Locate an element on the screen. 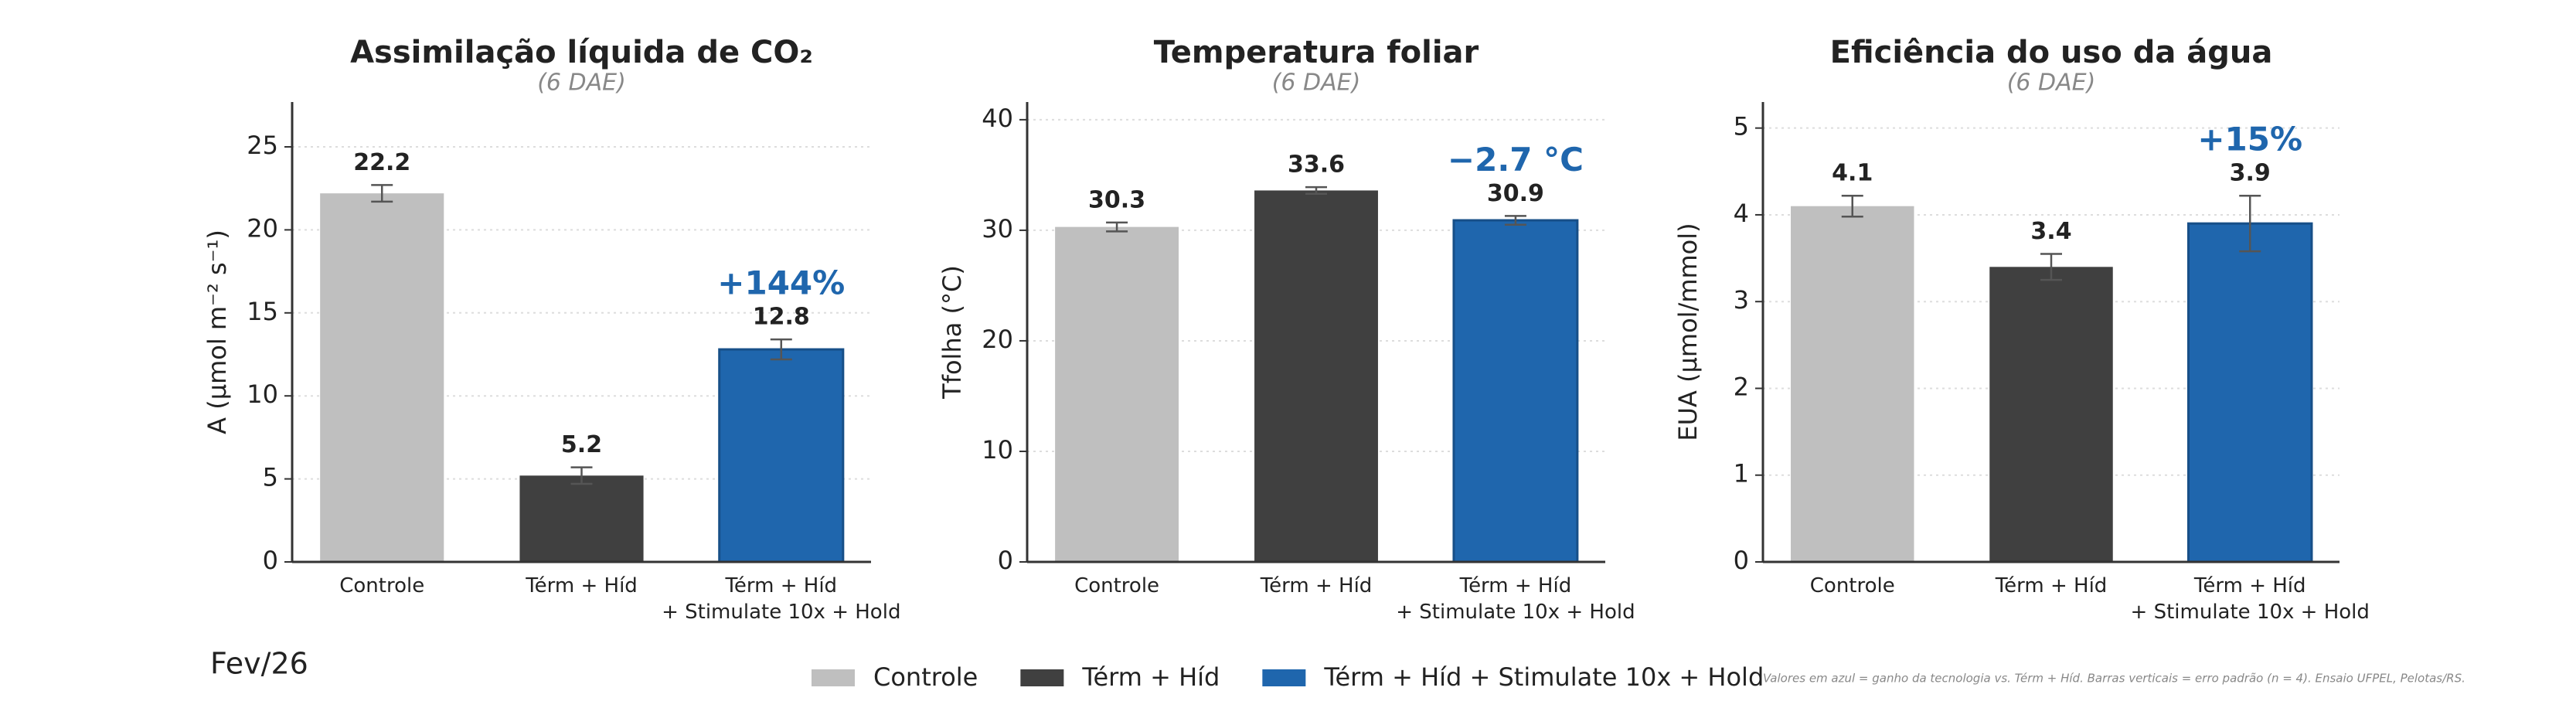  value-label: 22.2 is located at coordinates (381, 162).